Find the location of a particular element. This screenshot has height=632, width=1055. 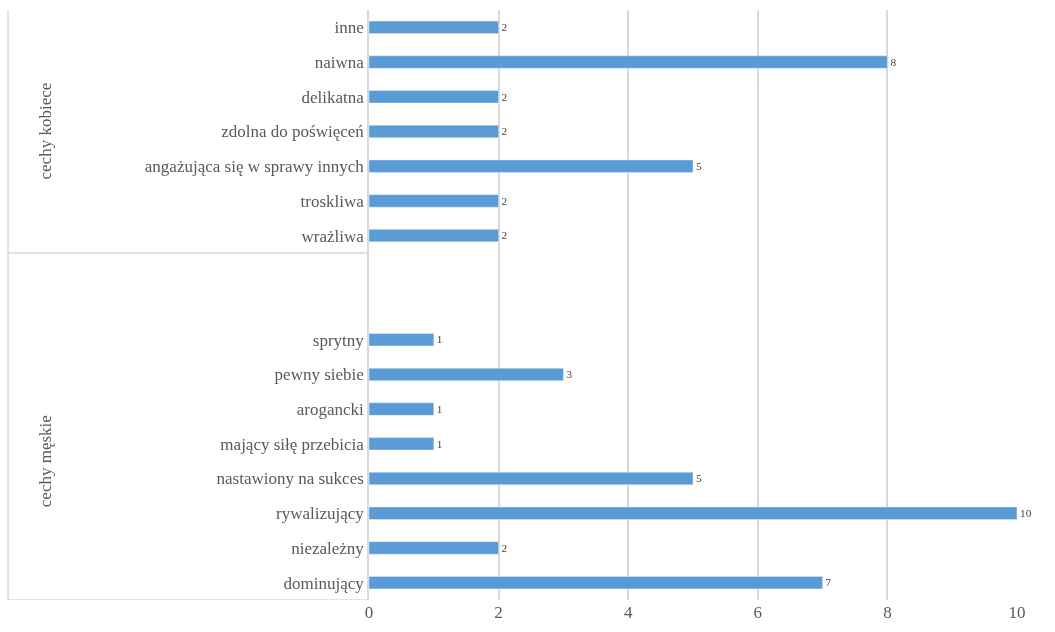

y-tick-label: inne is located at coordinates (349, 28).